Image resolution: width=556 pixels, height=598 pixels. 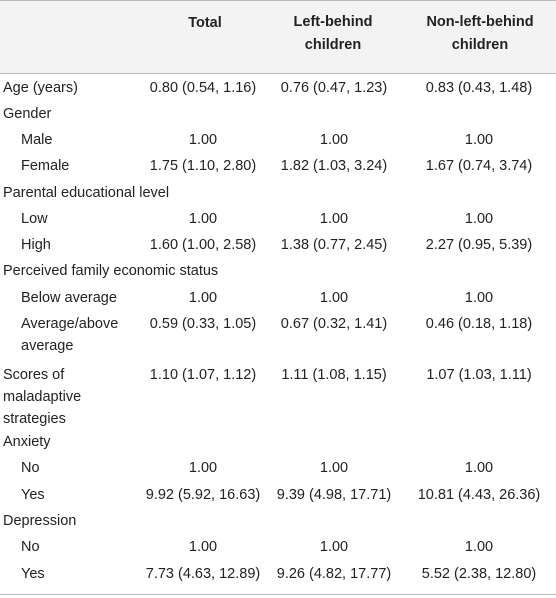 What do you see at coordinates (203, 166) in the screenshot?
I see `cell-total: 1.75 (1.10, 2.80)` at bounding box center [203, 166].